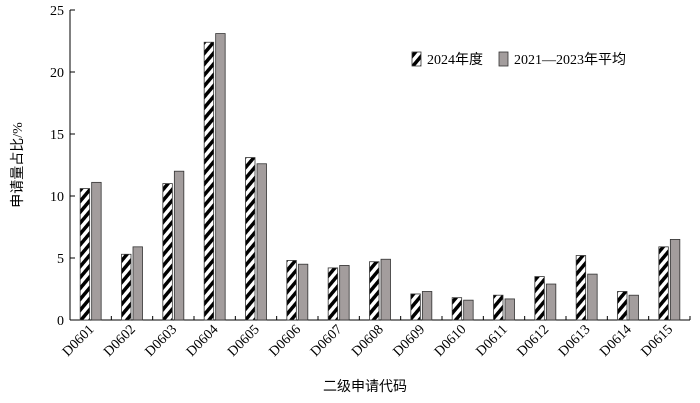  Describe the element at coordinates (57, 73) in the screenshot. I see `y-tick-label: 20` at that location.